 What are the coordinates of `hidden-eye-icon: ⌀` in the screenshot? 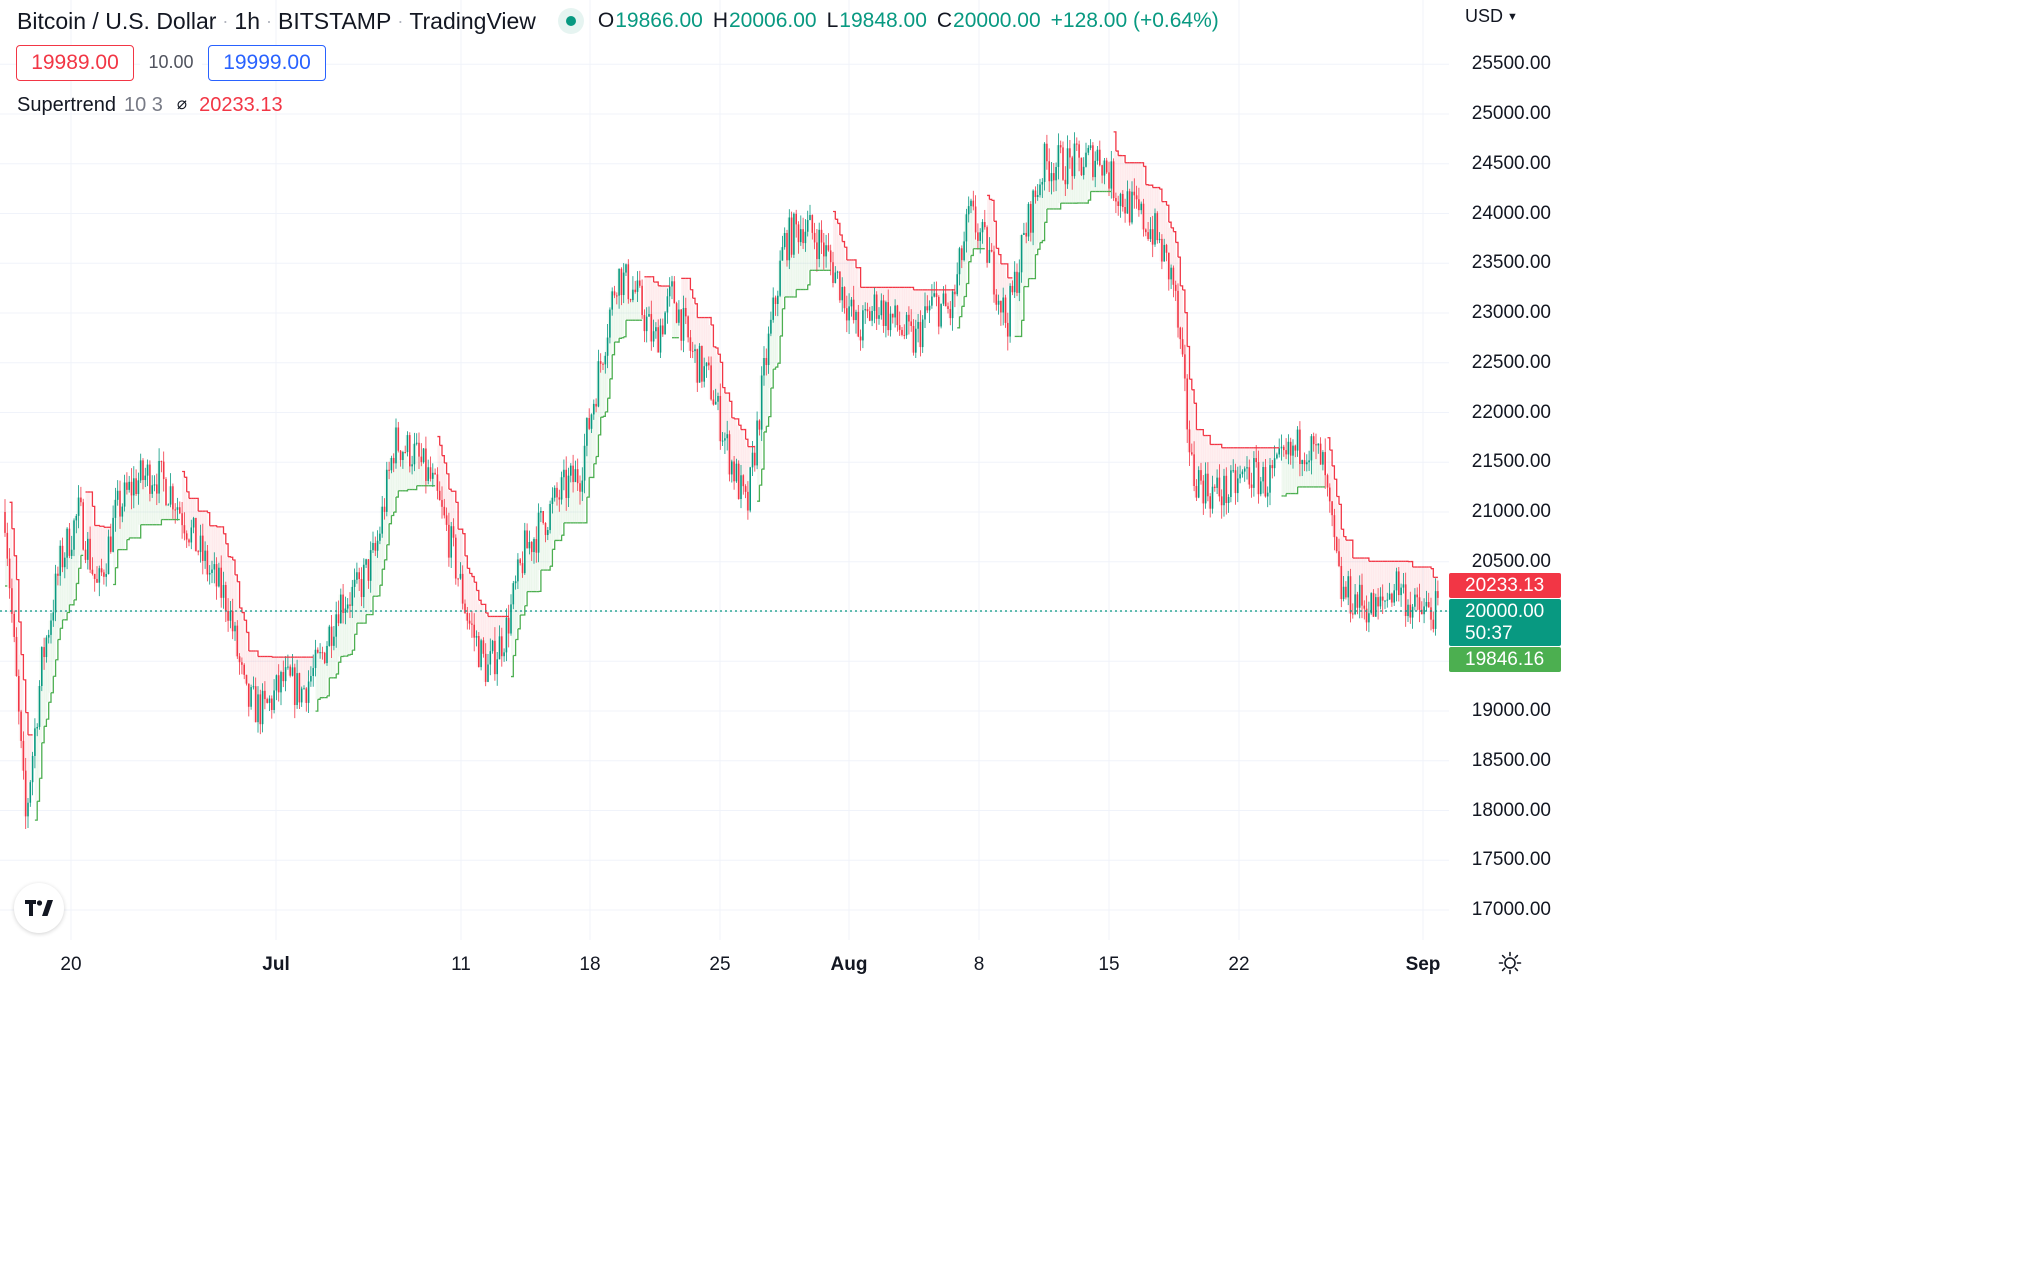 It's located at (182, 103).